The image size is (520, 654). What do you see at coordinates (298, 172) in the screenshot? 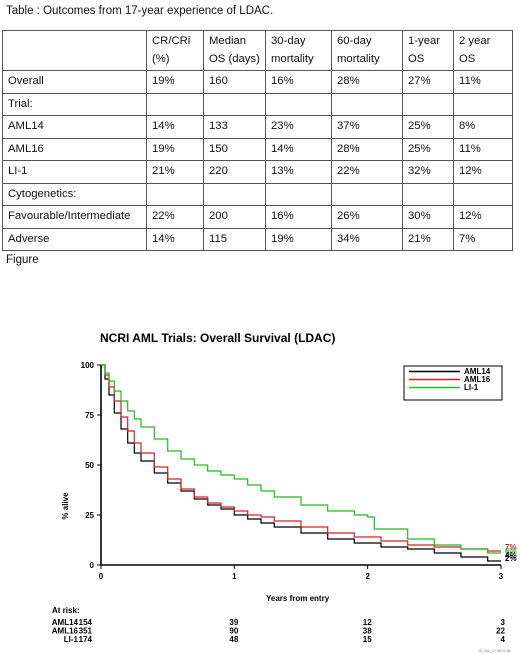
I see `table-cell: 13%` at bounding box center [298, 172].